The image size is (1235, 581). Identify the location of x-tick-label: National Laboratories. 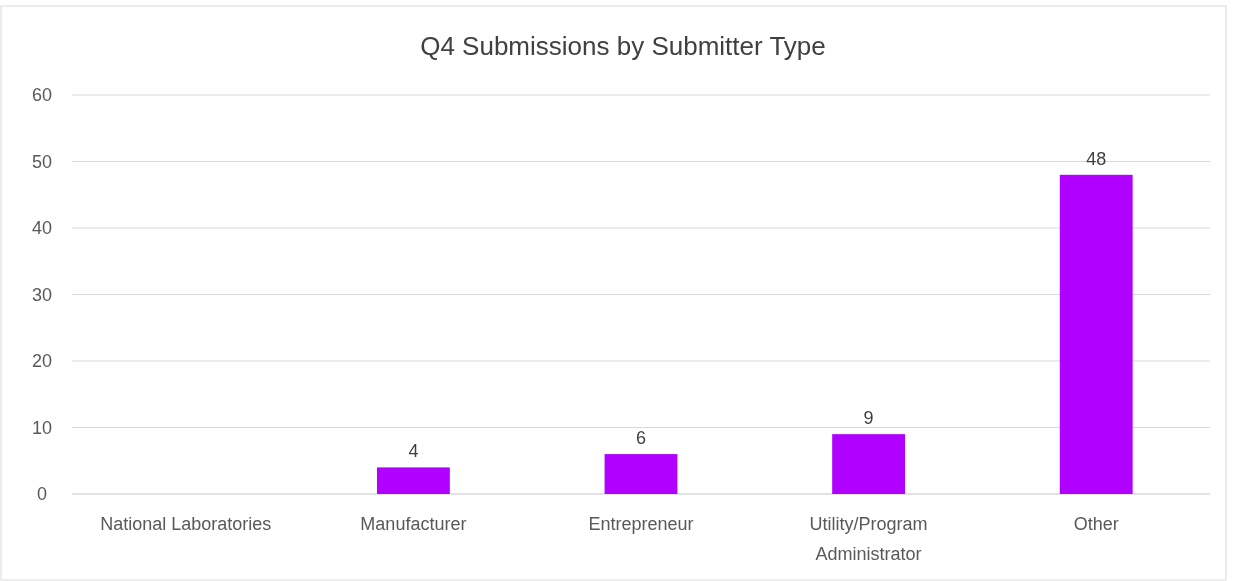
(186, 524).